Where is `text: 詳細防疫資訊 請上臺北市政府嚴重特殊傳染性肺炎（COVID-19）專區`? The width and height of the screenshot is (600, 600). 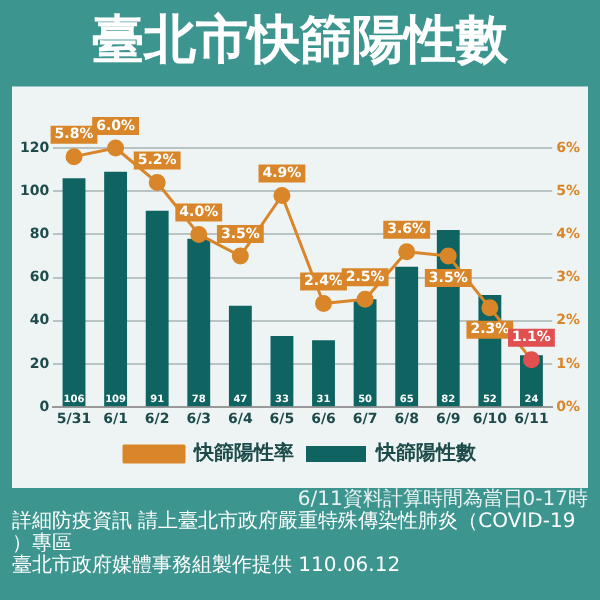 text: 詳細防疫資訊 請上臺北市政府嚴重特殊傳染性肺炎（COVID-19）專區 is located at coordinates (294, 532).